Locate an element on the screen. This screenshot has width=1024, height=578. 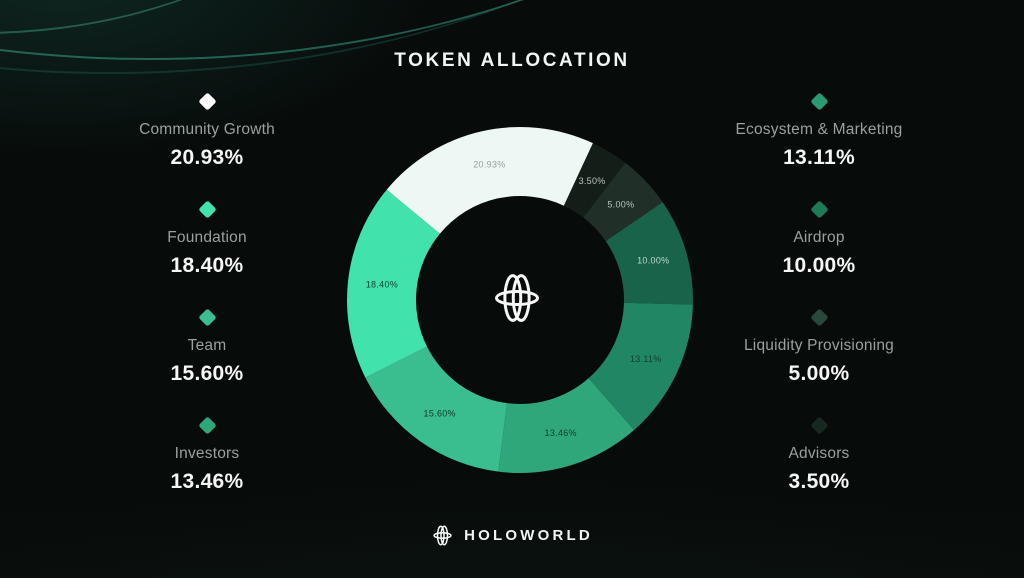
segment-label: Ecosystem & Marketing is located at coordinates (819, 129).